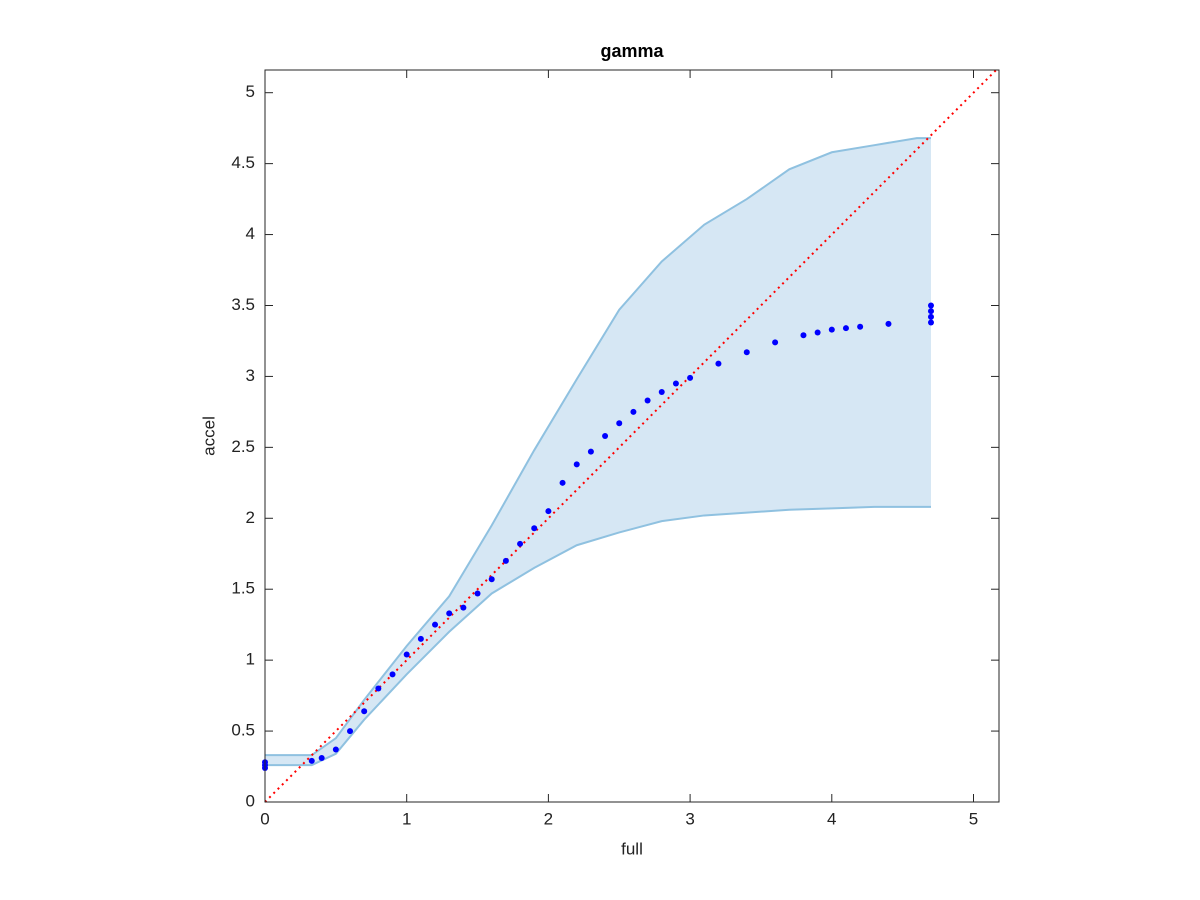  What do you see at coordinates (243, 304) in the screenshot?
I see `y-tick-label: 3.5` at bounding box center [243, 304].